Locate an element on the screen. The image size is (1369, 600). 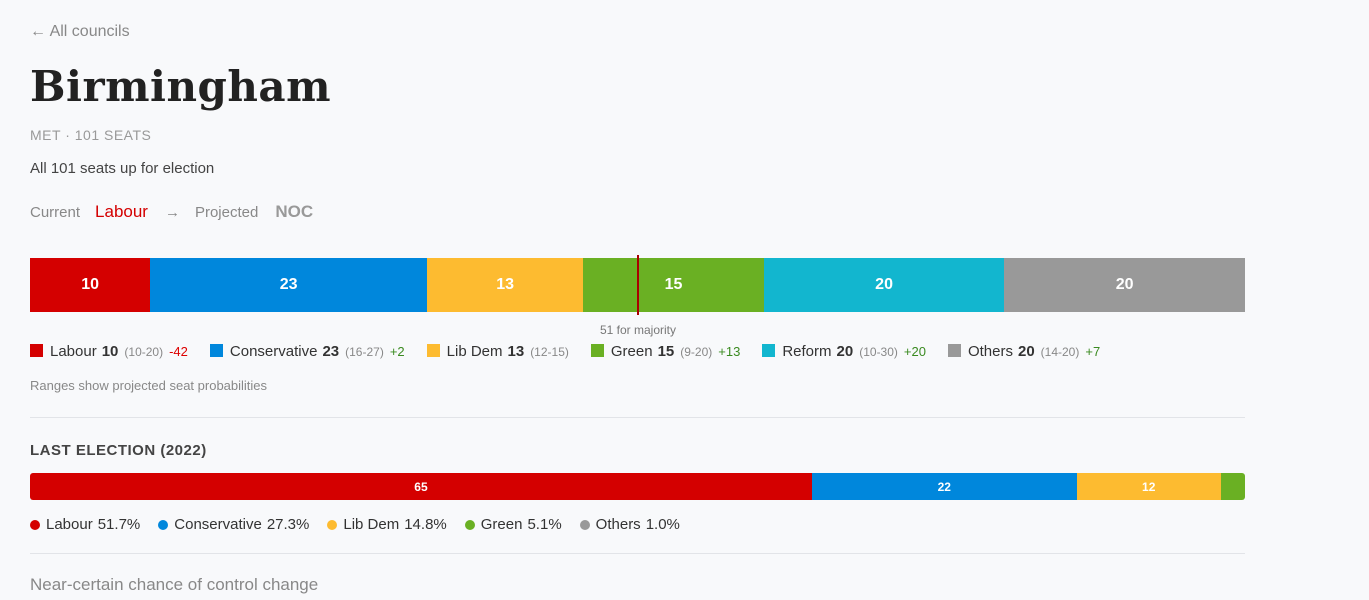
legend-item-green: Green 15 (9-20) +13 is located at coordinates (665, 351).